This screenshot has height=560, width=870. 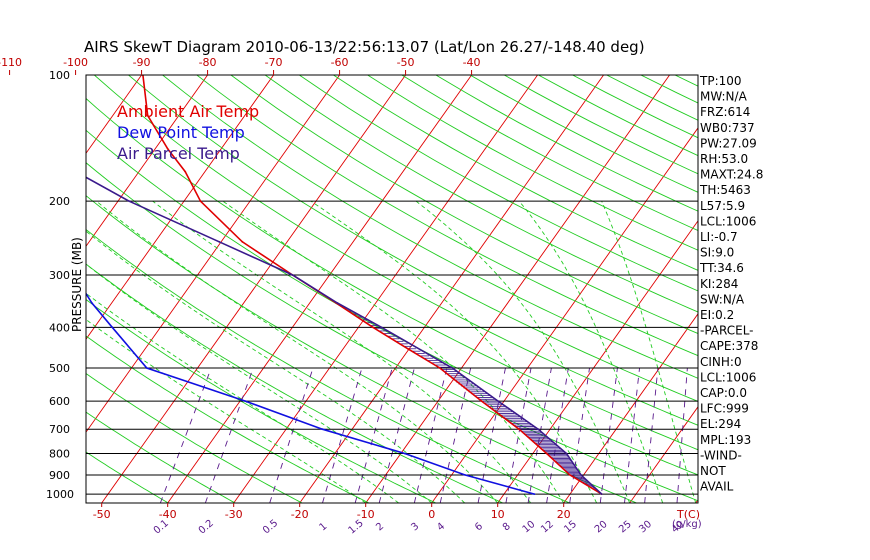 I want to click on bottom-temp-tick-label: -40, so click(x=168, y=514).